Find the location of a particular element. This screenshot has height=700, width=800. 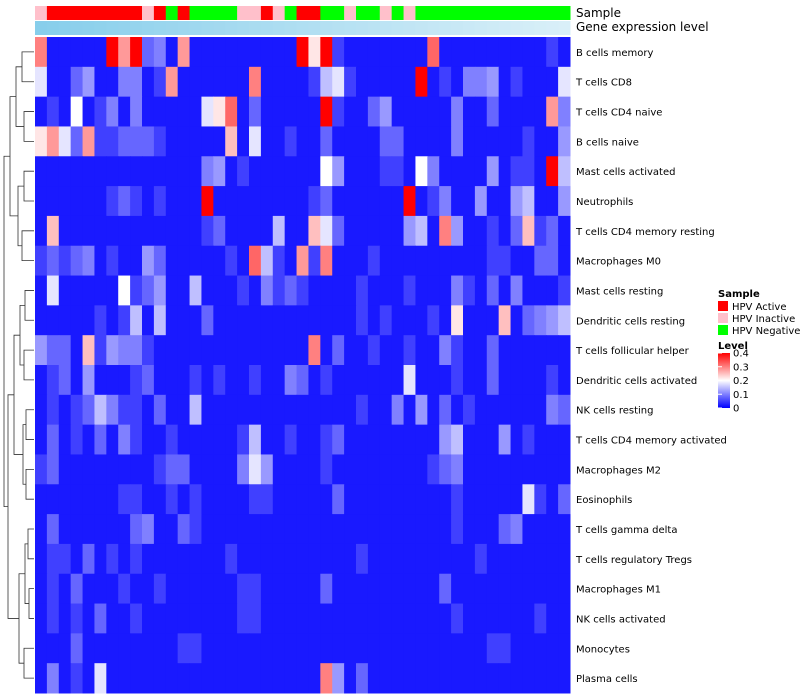

legend-label-active: HPV Active is located at coordinates (759, 307).